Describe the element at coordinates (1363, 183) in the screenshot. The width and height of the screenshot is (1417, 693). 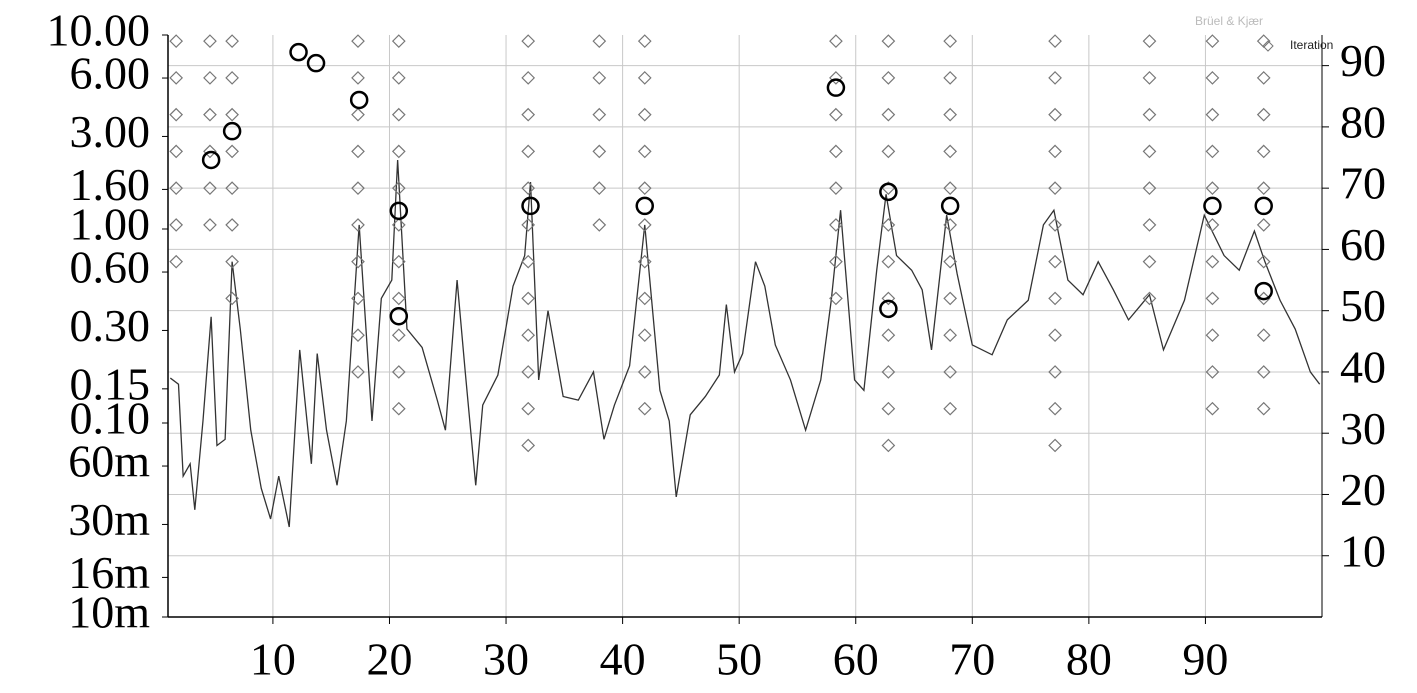
I see `y2-tick-label: 70` at that location.